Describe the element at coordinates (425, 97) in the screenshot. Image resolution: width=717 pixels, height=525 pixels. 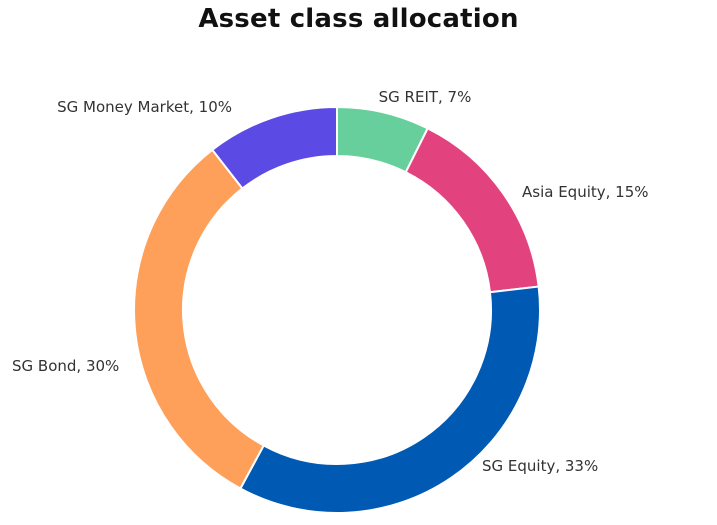
I see `slice-label-sg-reit: SG REIT, 7%` at that location.